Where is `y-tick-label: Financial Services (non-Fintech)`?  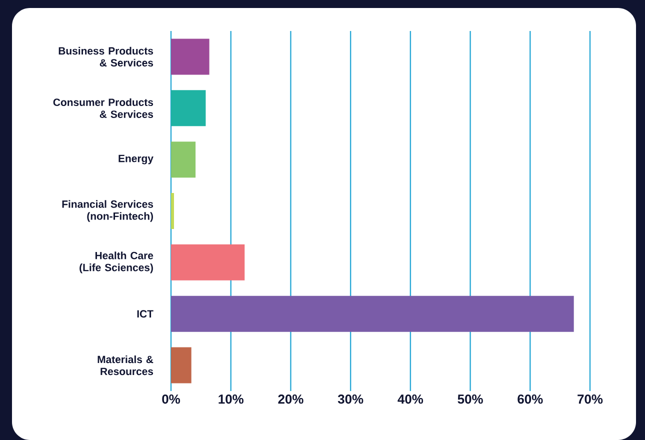 y-tick-label: Financial Services (non-Fintech) is located at coordinates (108, 211).